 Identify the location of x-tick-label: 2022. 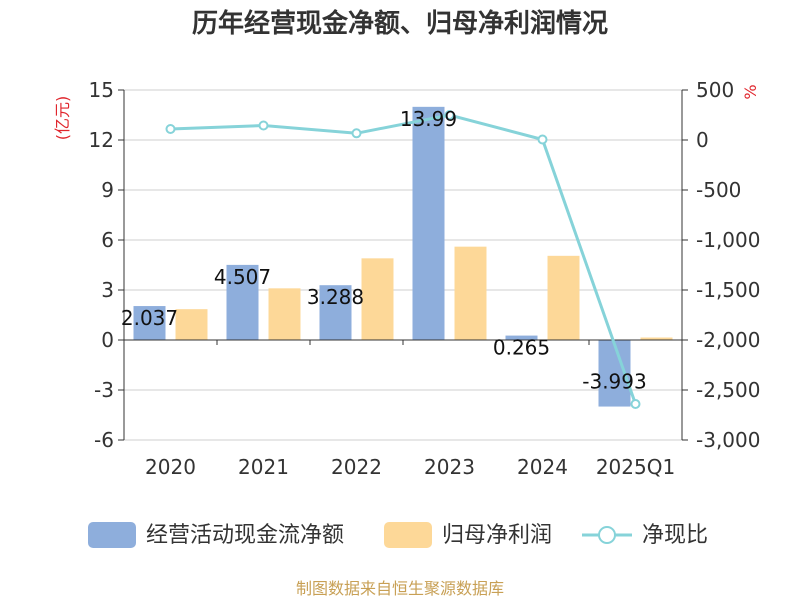
(356, 467).